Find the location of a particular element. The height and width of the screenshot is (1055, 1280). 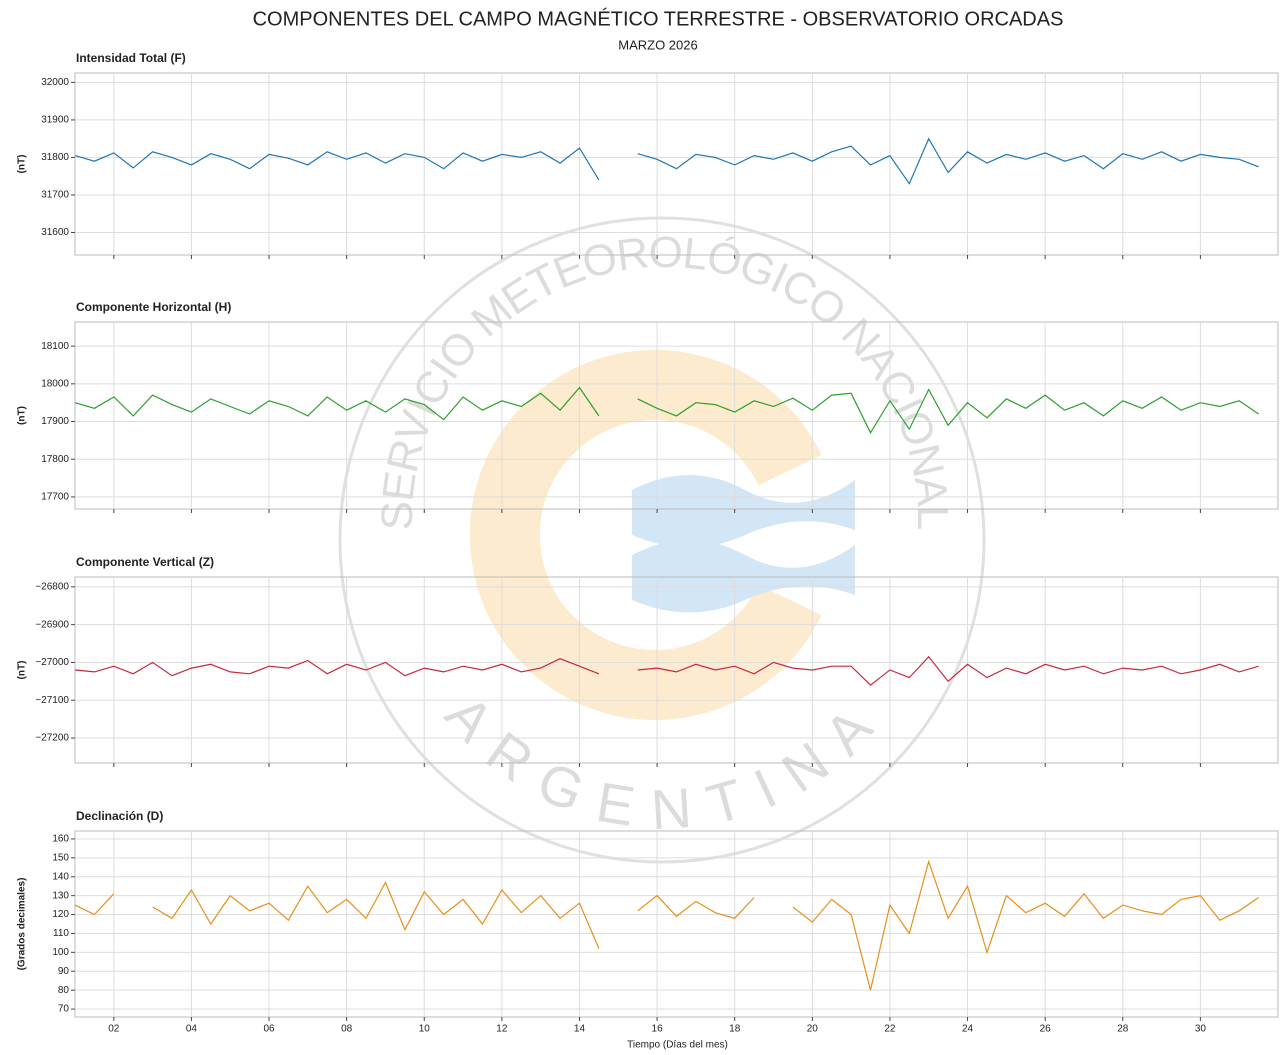

y-tick-label: −27200 is located at coordinates (52, 738).